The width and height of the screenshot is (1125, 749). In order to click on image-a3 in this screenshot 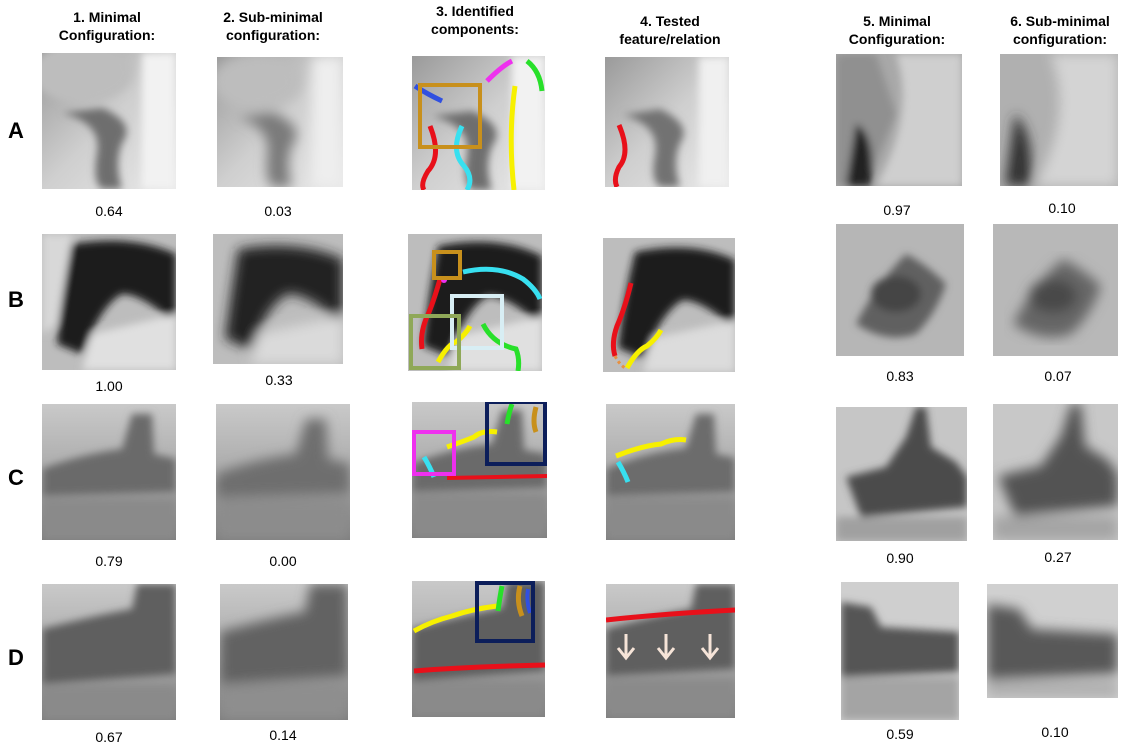, I will do `click(478, 123)`.